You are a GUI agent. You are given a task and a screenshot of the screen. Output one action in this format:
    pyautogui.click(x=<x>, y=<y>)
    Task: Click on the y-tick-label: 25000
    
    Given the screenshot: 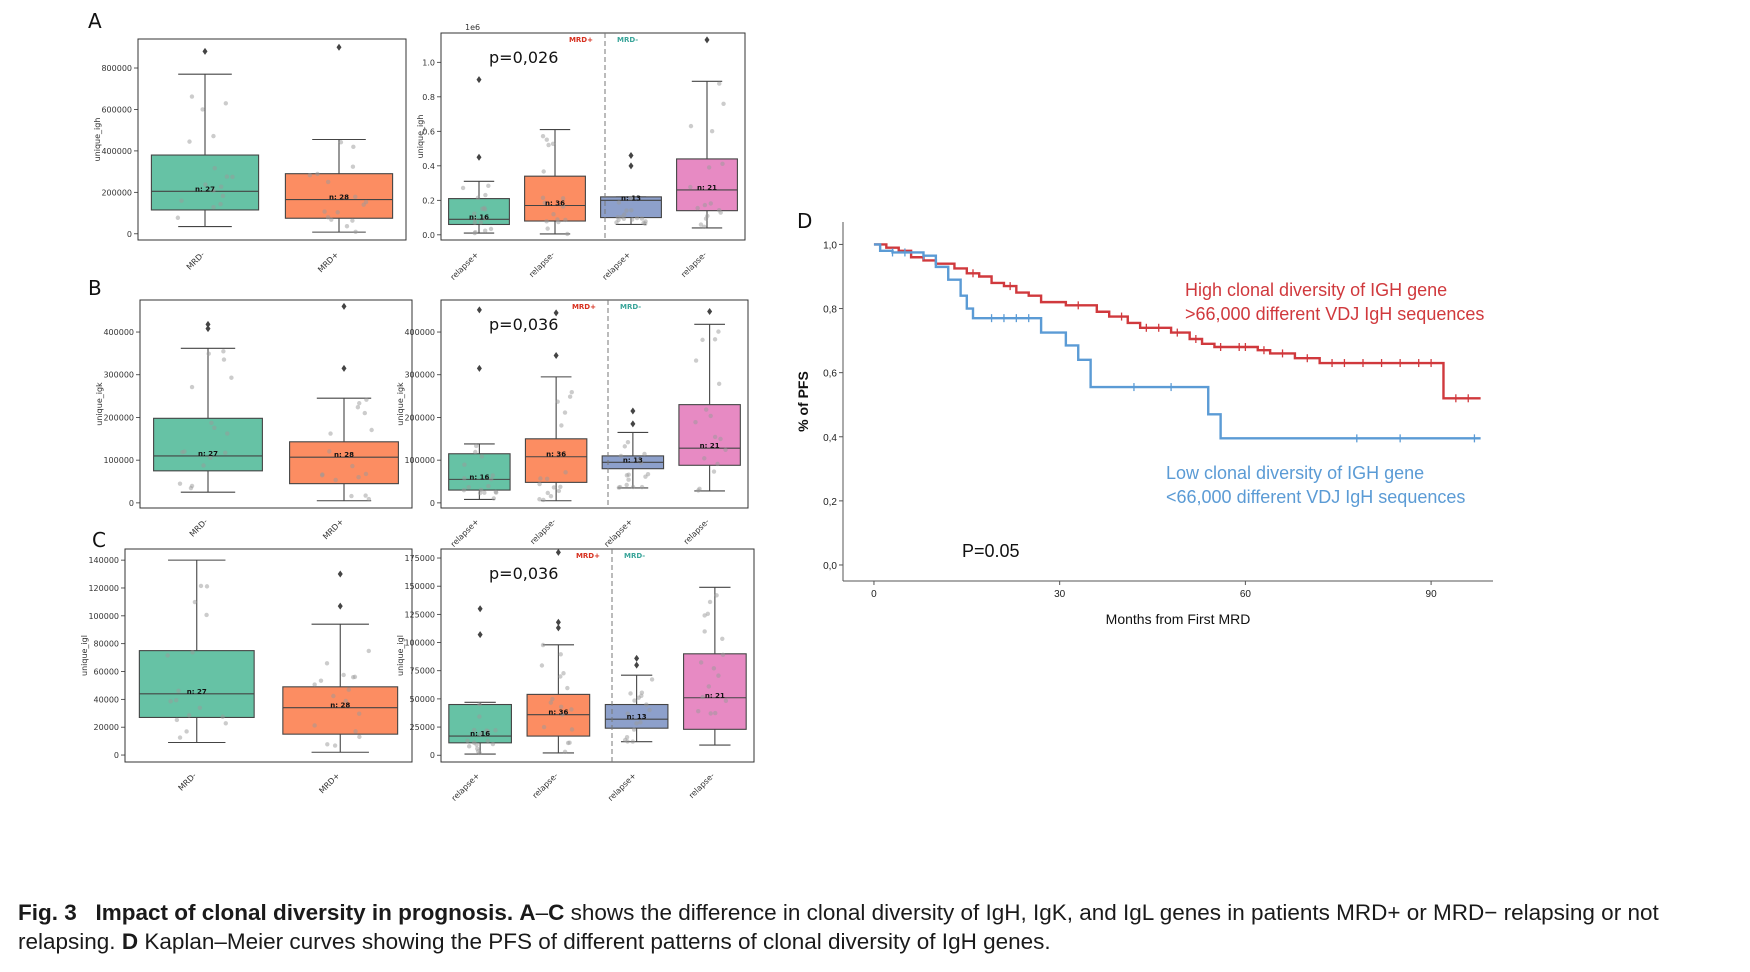 What is the action you would take?
    pyautogui.click(x=422, y=727)
    